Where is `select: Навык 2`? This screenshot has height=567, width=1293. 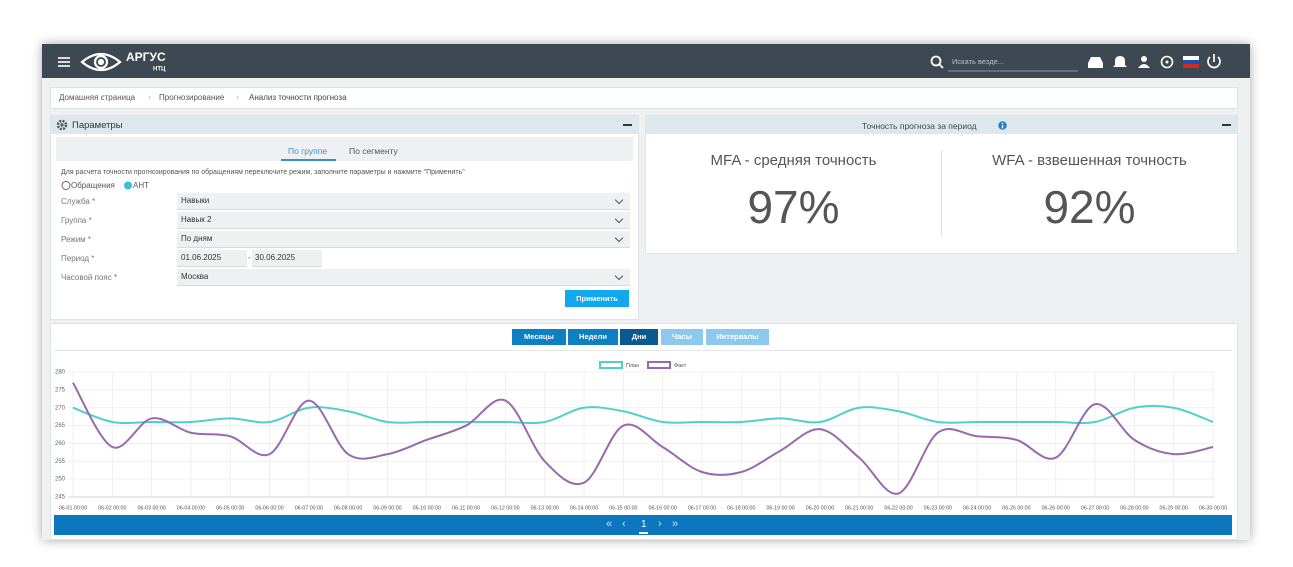 select: Навык 2 is located at coordinates (403, 220).